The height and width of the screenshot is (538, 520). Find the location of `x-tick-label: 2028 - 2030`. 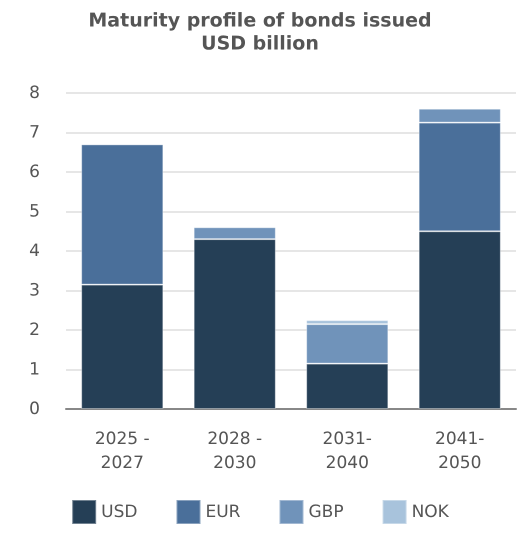

x-tick-label: 2028 - 2030 is located at coordinates (234, 451).